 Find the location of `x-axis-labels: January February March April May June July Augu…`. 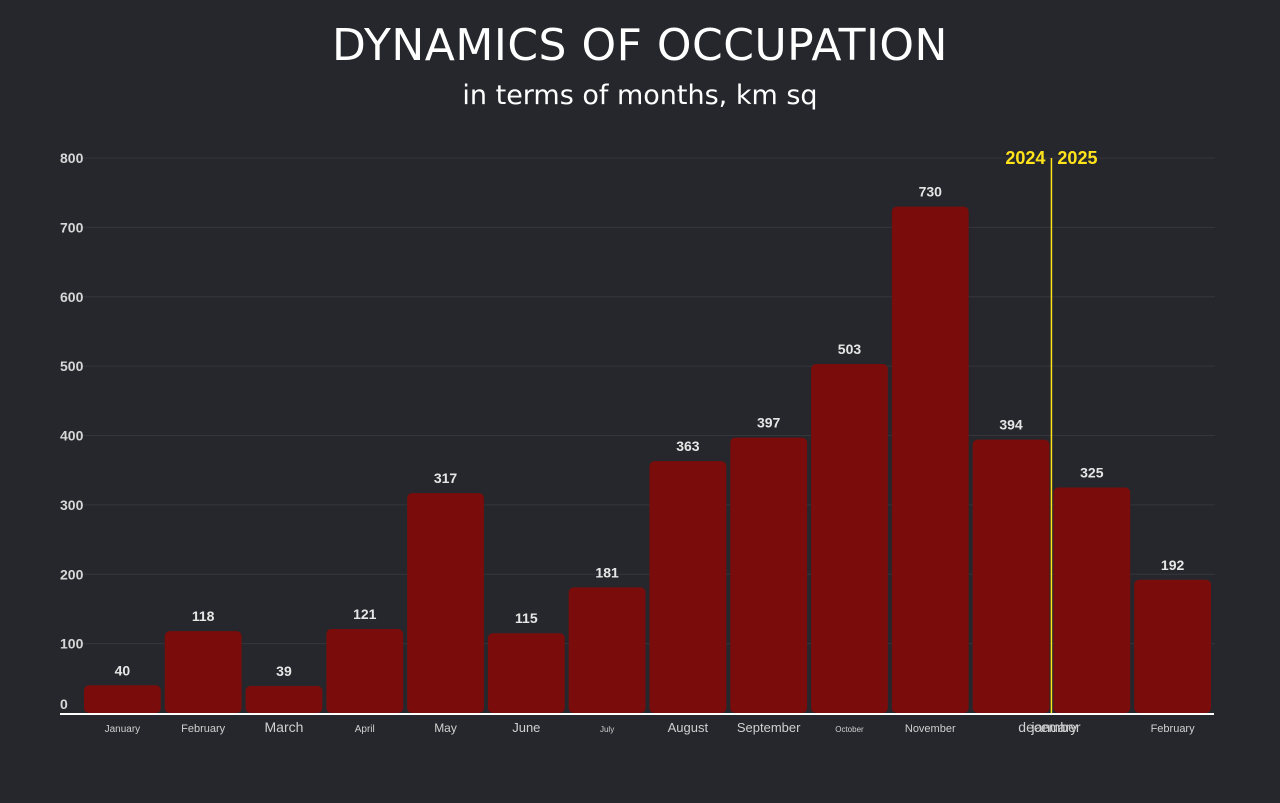

x-axis-labels: January February March April May June July Augu… is located at coordinates (650, 727).